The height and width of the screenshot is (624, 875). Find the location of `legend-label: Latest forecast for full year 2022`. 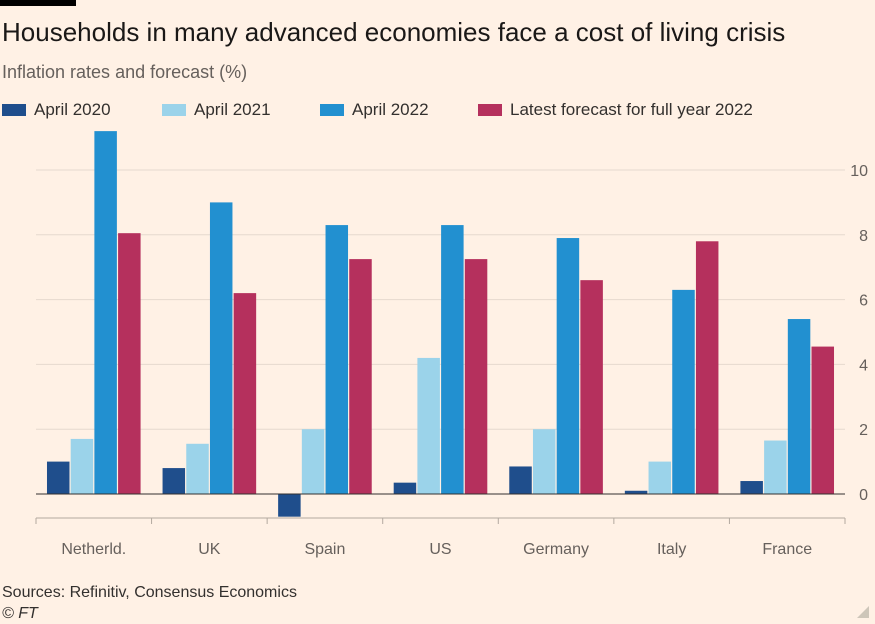

legend-label: Latest forecast for full year 2022 is located at coordinates (631, 109).